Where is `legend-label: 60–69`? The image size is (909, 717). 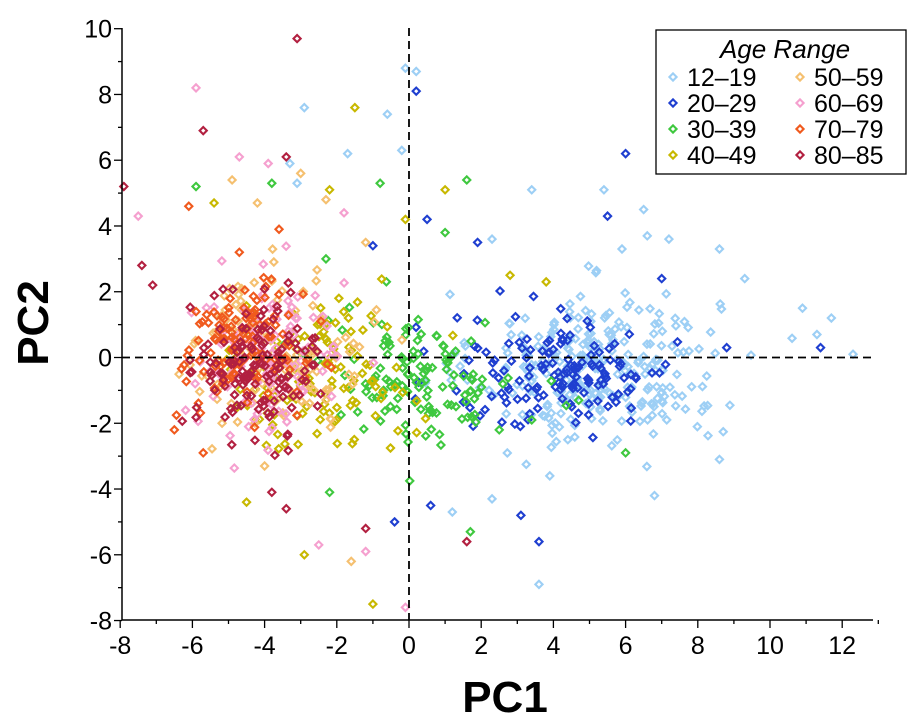 legend-label: 60–69 is located at coordinates (849, 104).